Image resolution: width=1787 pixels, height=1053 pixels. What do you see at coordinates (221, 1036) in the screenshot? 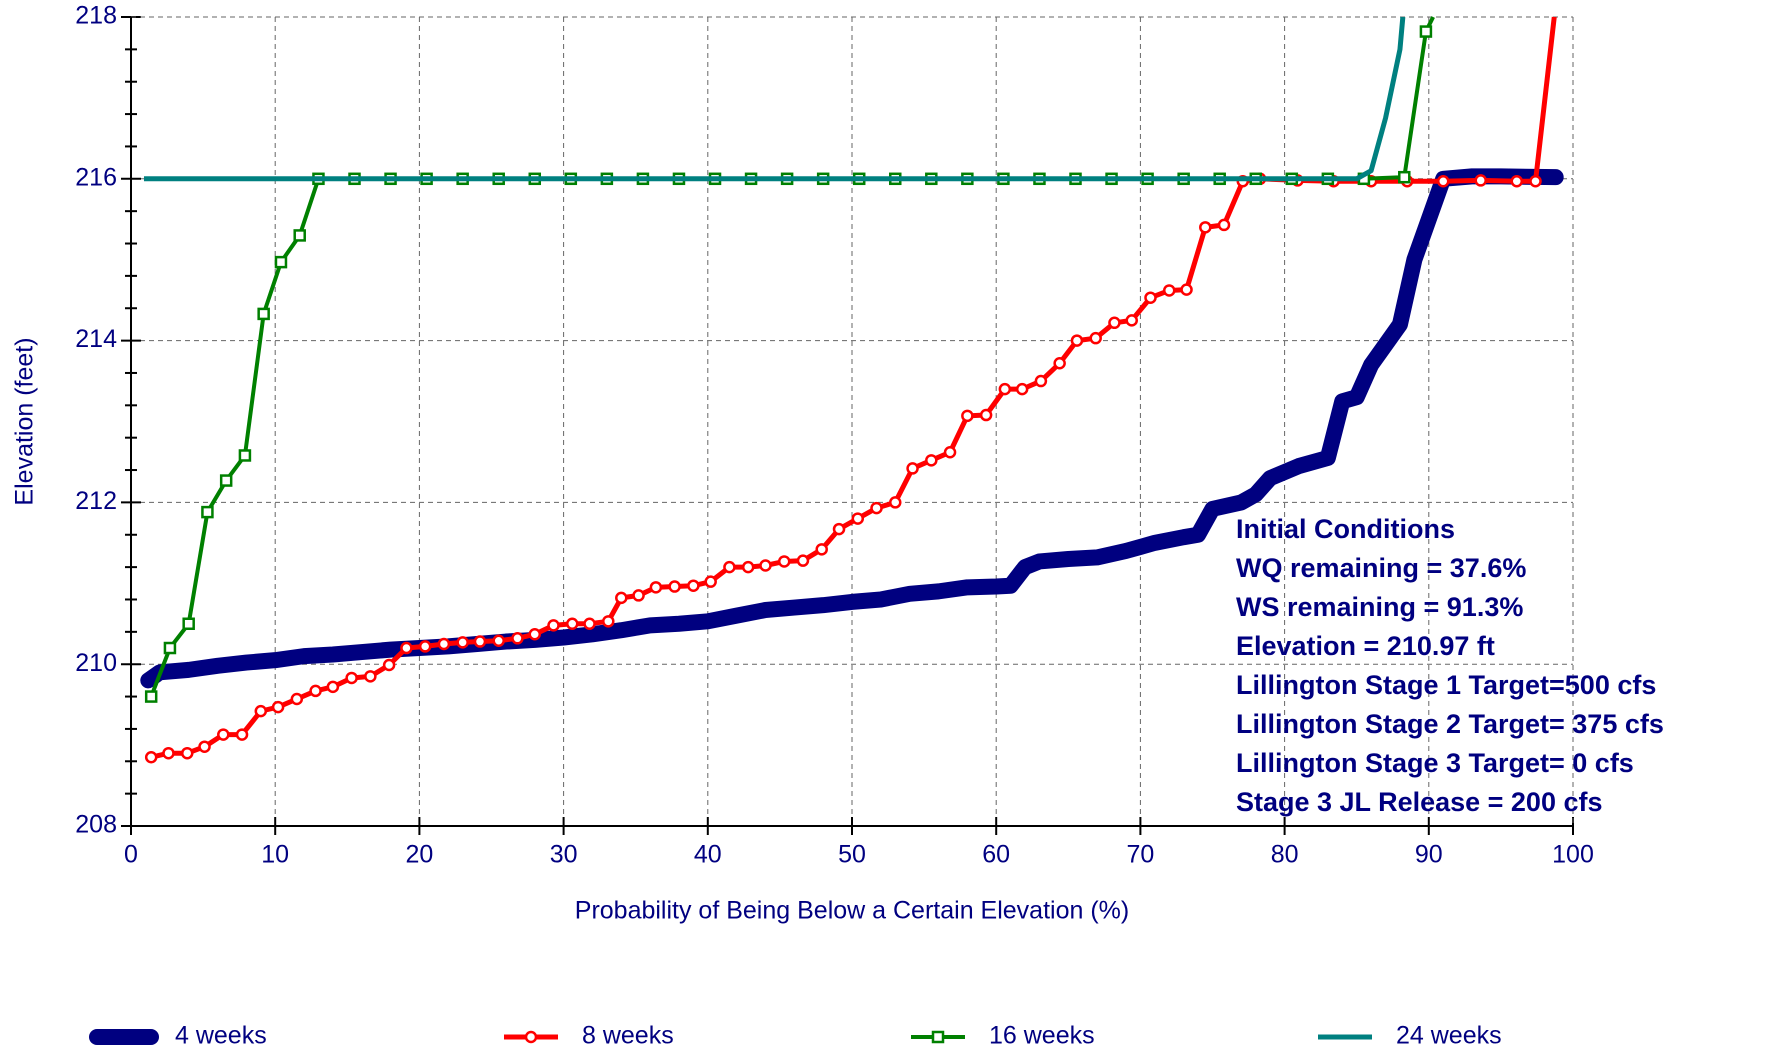
I see `legend-label: 4 weeks` at bounding box center [221, 1036].